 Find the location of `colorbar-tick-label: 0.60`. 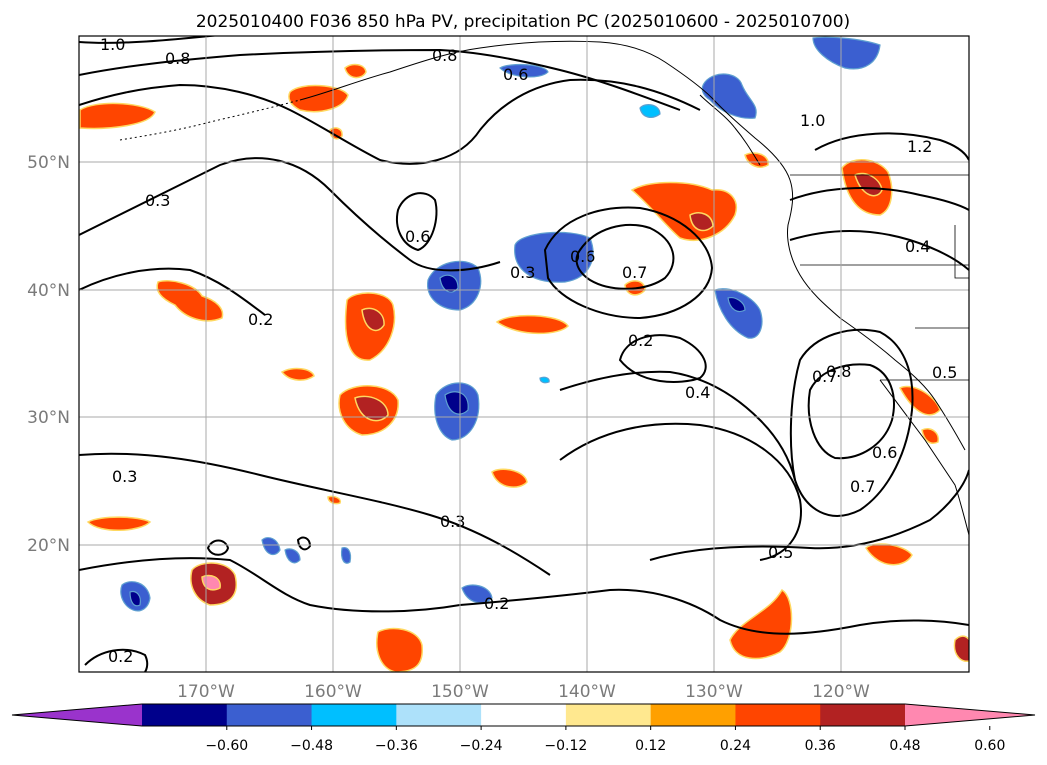

colorbar-tick-label: 0.60 is located at coordinates (989, 746).